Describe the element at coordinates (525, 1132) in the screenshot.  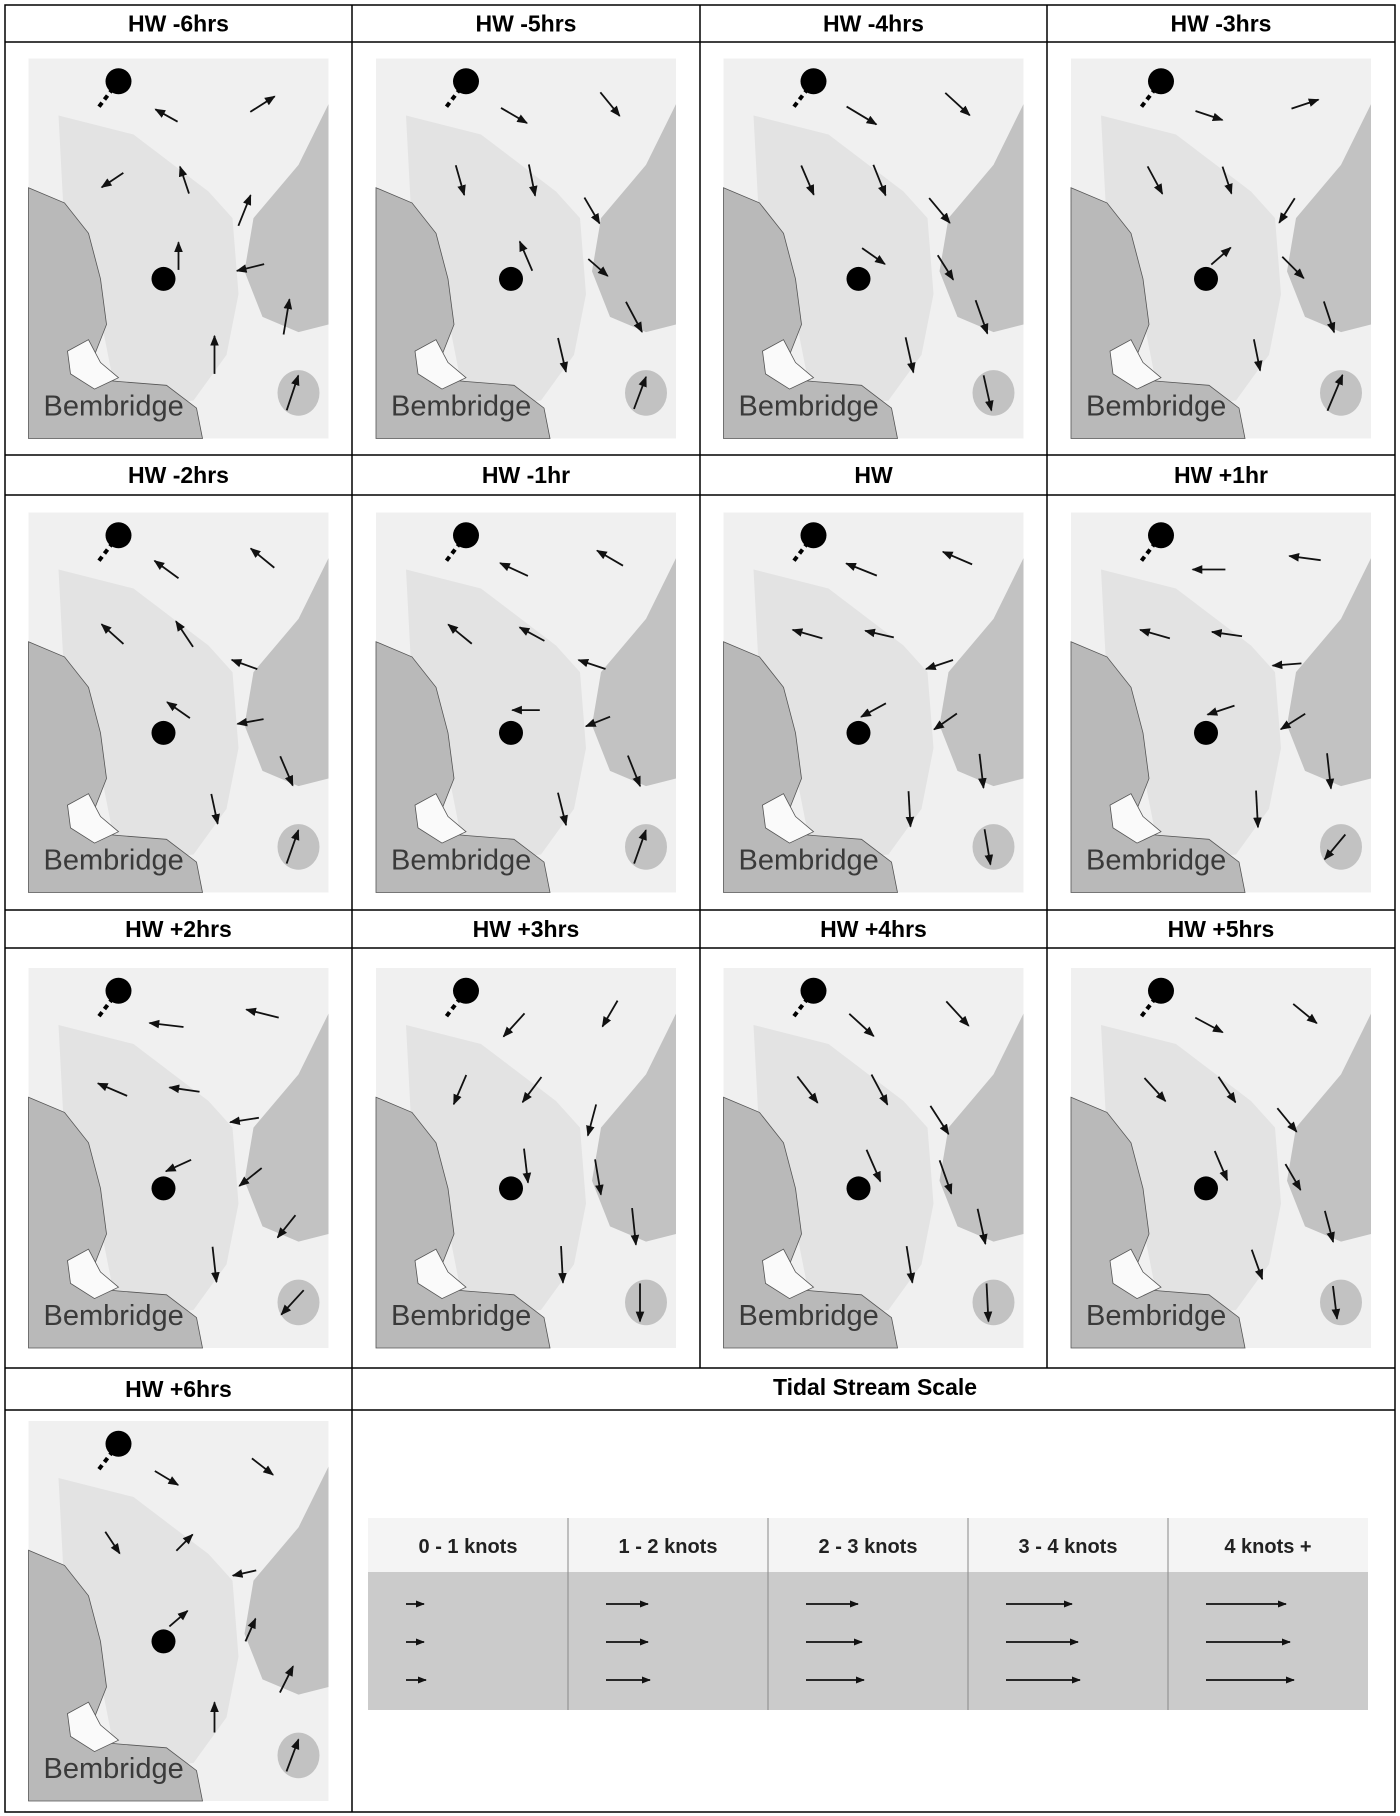
I see `tide-panel: HW +3hrs Bembridge` at that location.